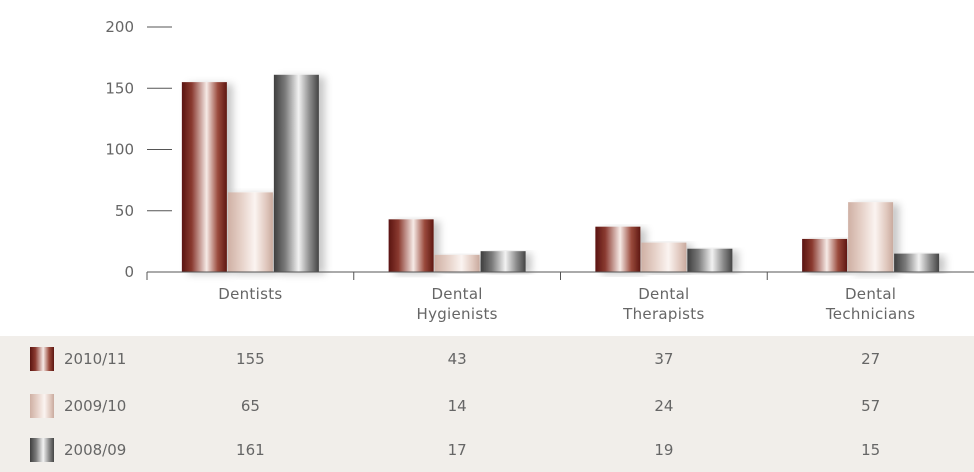  I want to click on table-cell: 65, so click(250, 406).